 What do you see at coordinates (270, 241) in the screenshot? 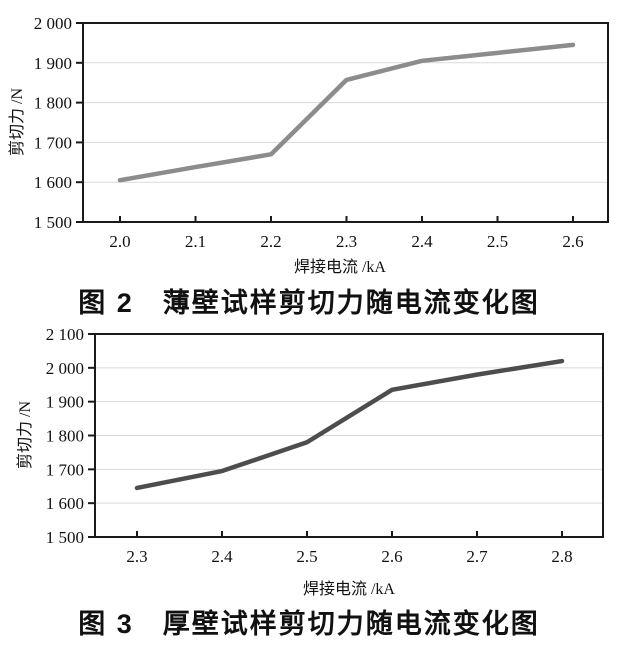
I see `x-tick-label: 2.2` at bounding box center [270, 241].